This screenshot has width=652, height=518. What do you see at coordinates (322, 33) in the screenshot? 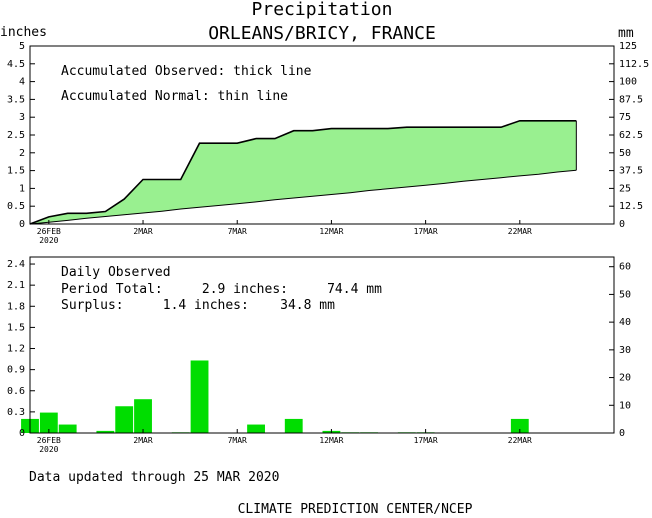
I see `chart-subtitle: ORLEANS/BRICY, FRANCE` at bounding box center [322, 33].